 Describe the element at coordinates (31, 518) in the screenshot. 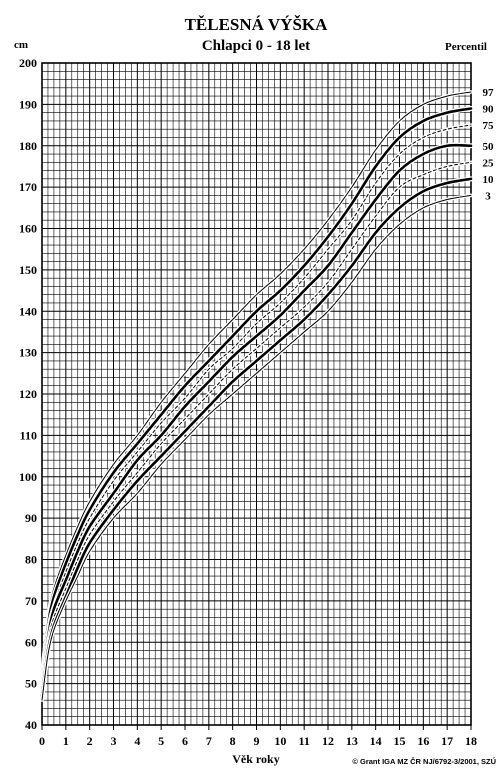

I see `y-tick-label: 90` at that location.